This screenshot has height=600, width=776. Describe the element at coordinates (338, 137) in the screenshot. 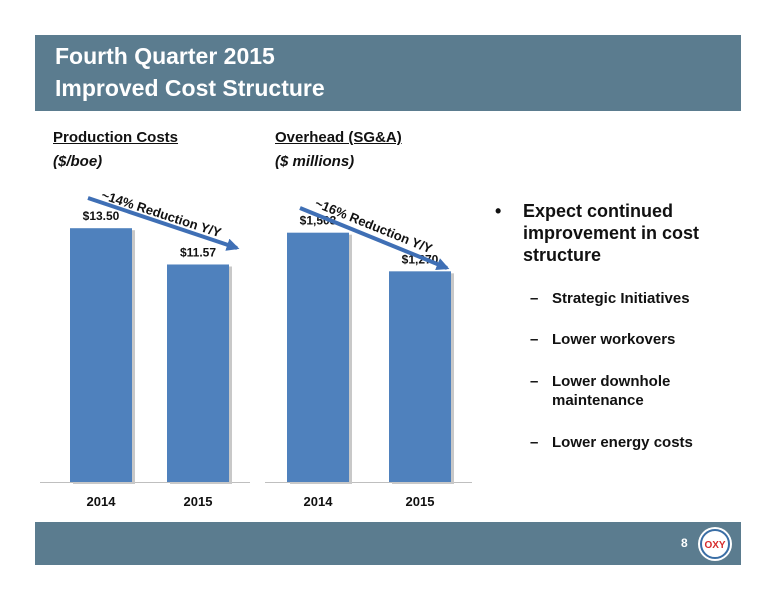

I see `chart2-title: Overhead (SG&A)` at that location.